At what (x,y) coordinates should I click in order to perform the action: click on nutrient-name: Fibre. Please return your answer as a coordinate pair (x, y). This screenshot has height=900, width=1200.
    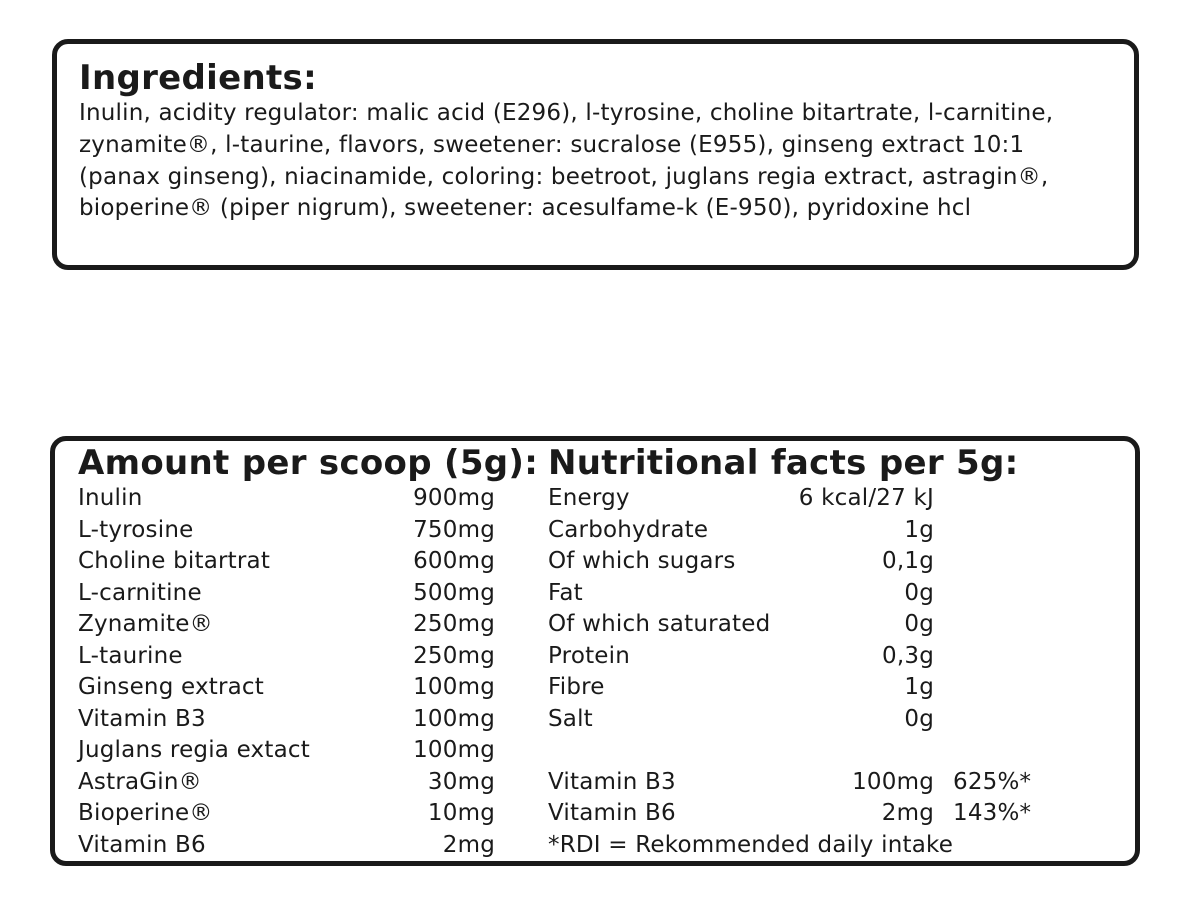
    Looking at the image, I should click on (576, 687).